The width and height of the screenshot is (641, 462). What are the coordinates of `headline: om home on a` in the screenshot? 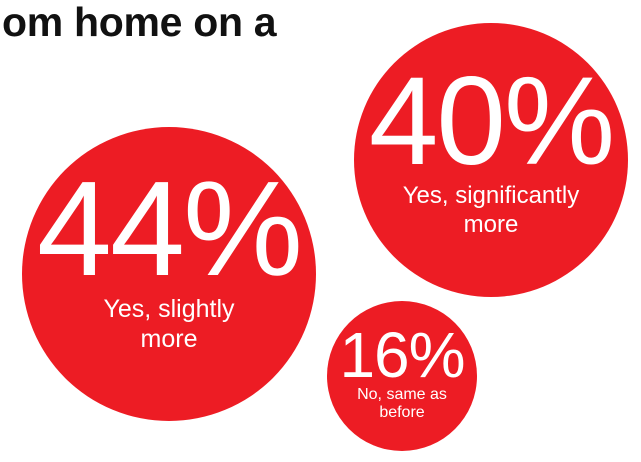 It's located at (139, 22).